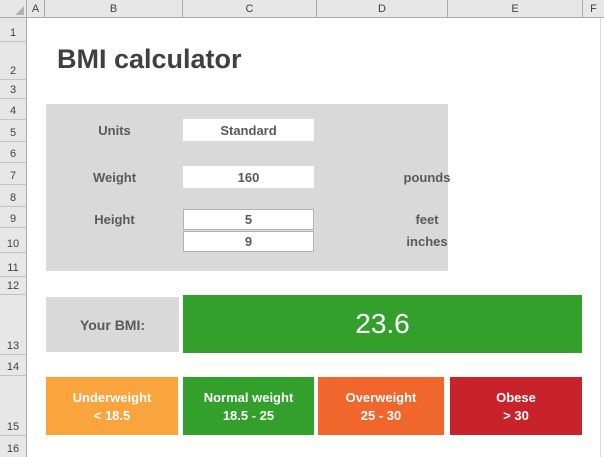 The height and width of the screenshot is (457, 604). What do you see at coordinates (13, 406) in the screenshot?
I see `row-header-15: 15` at bounding box center [13, 406].